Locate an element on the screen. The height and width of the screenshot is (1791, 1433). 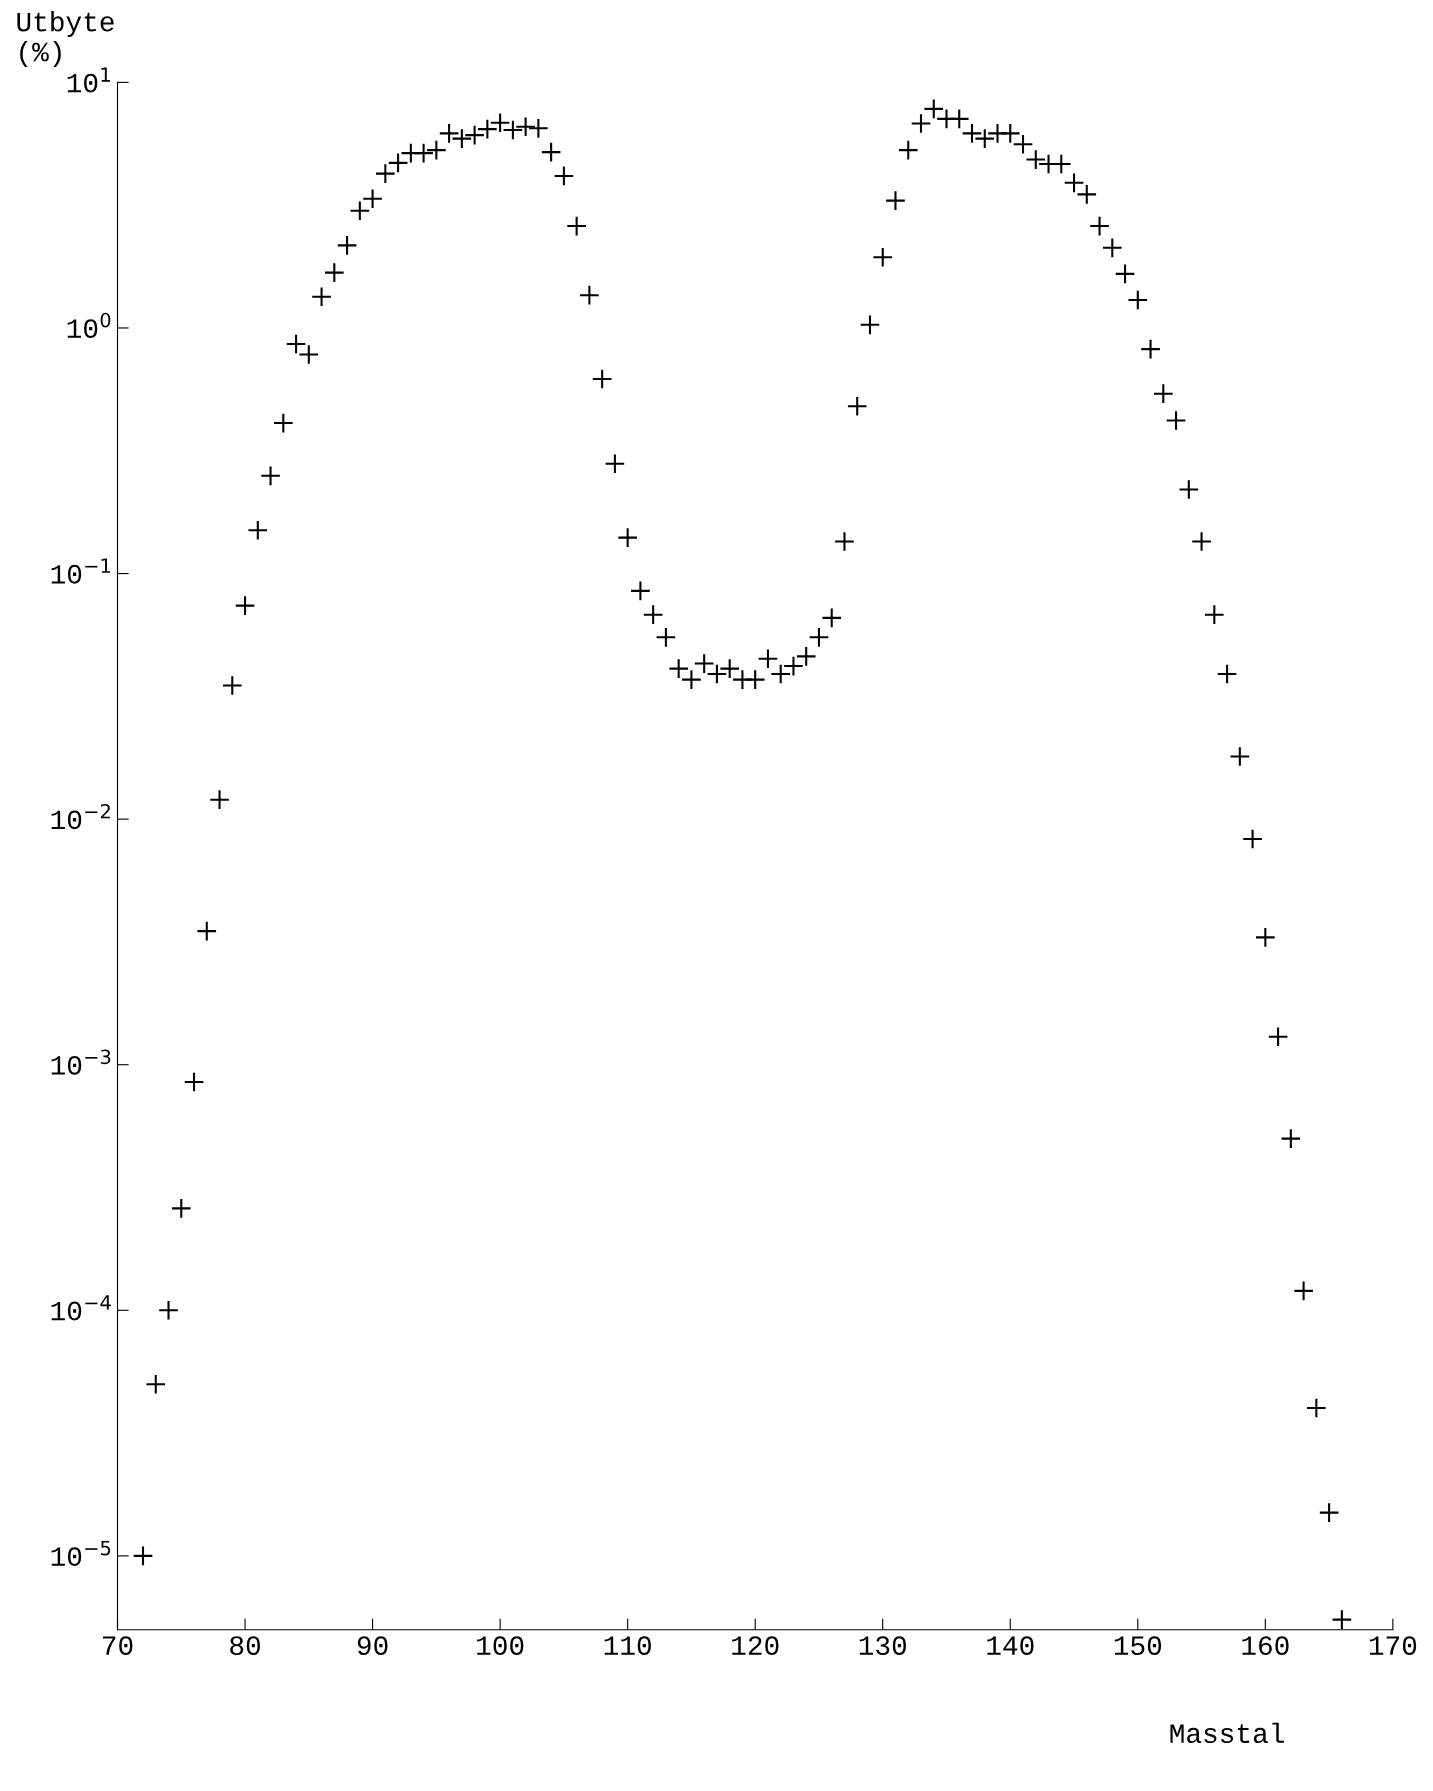
x-tick-label: 140 is located at coordinates (1010, 1646).